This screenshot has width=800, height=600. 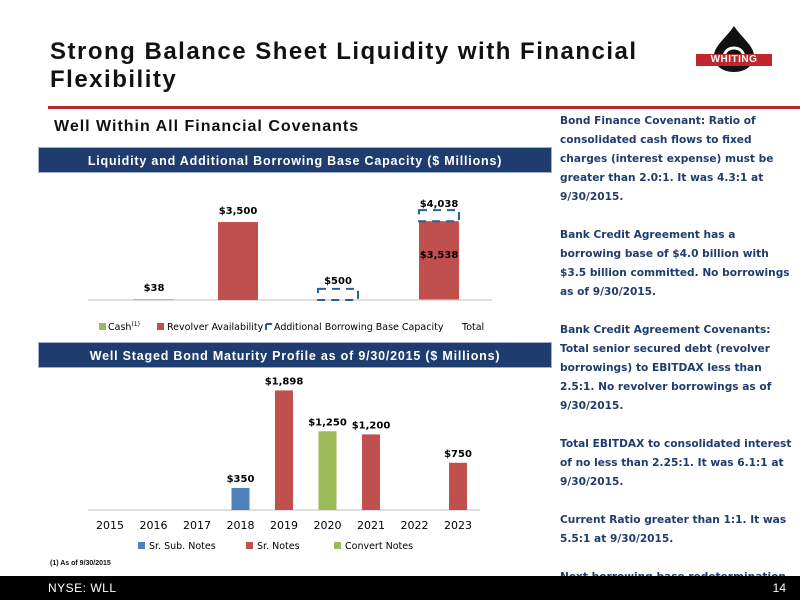 I want to click on label-cash: $38, so click(x=154, y=288).